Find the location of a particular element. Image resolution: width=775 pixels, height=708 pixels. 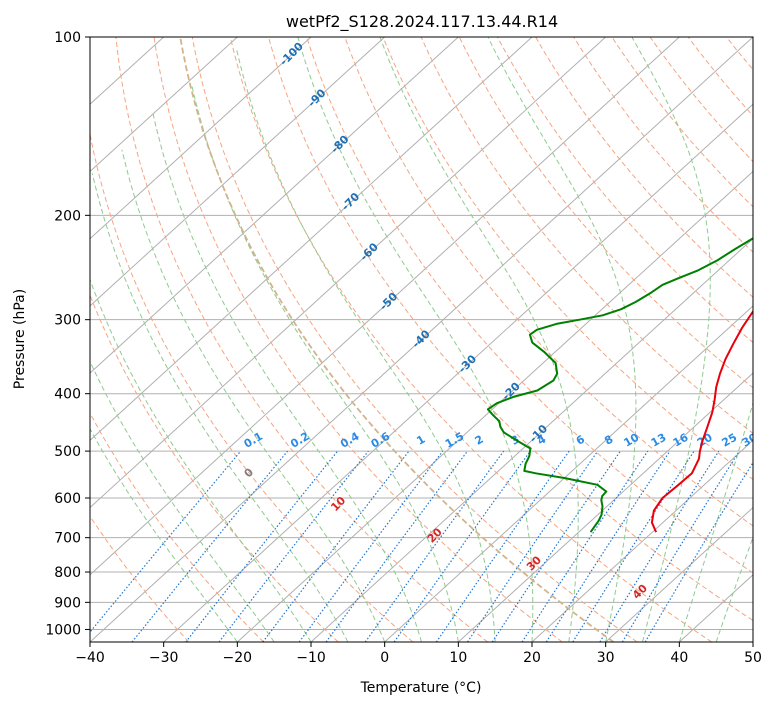

mixing-ratio-label: 25 is located at coordinates (729, 440).